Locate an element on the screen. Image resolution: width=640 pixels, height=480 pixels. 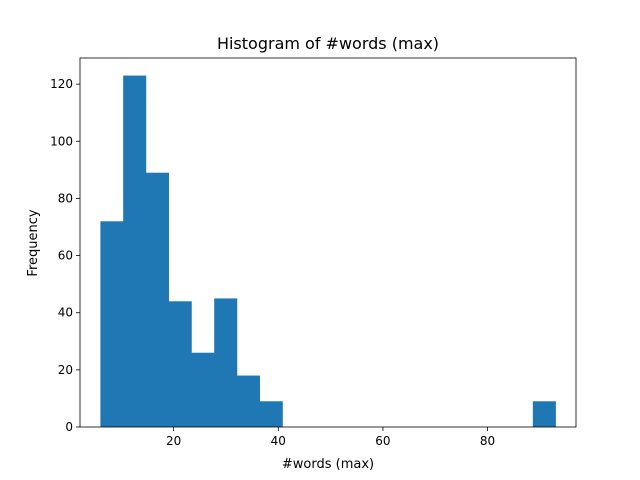
y-tick-label: 100 is located at coordinates (61, 141).